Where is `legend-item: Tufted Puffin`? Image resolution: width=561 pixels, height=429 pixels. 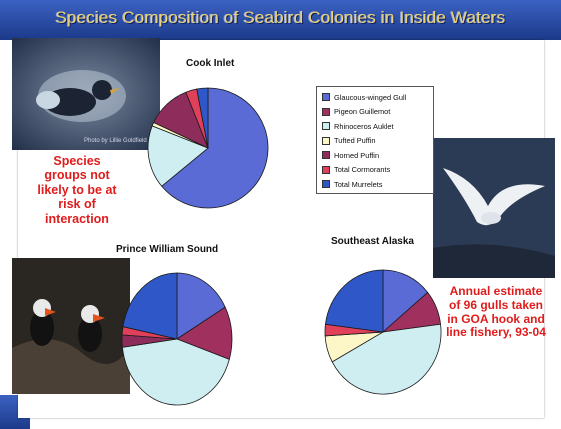 legend-item: Tufted Puffin is located at coordinates (375, 141).